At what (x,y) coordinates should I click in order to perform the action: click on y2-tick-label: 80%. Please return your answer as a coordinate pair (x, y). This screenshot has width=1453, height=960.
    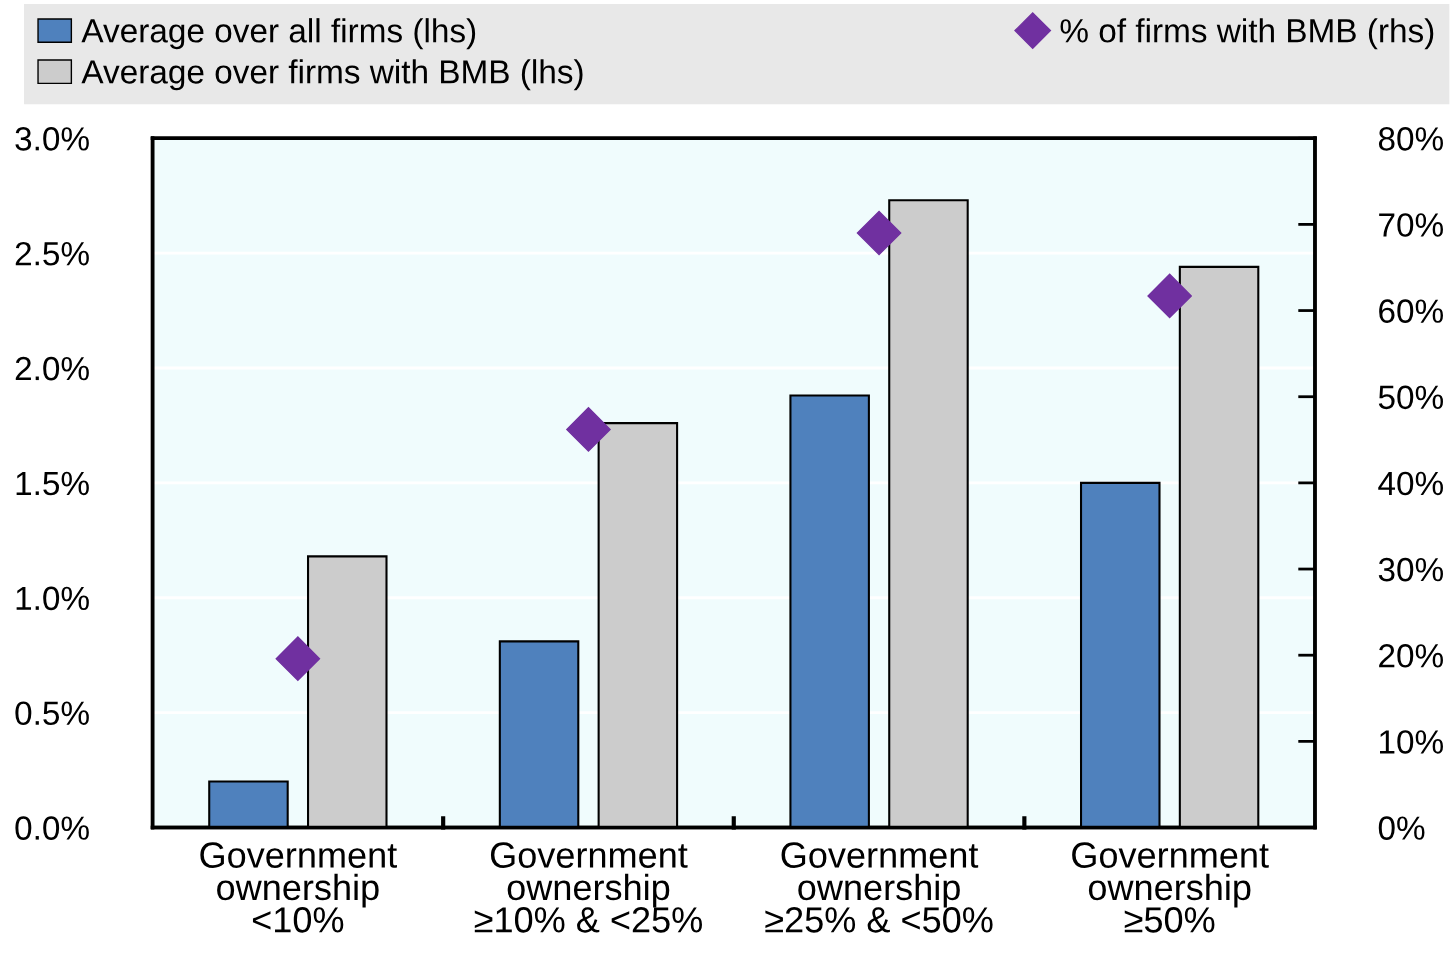
    Looking at the image, I should click on (1410, 139).